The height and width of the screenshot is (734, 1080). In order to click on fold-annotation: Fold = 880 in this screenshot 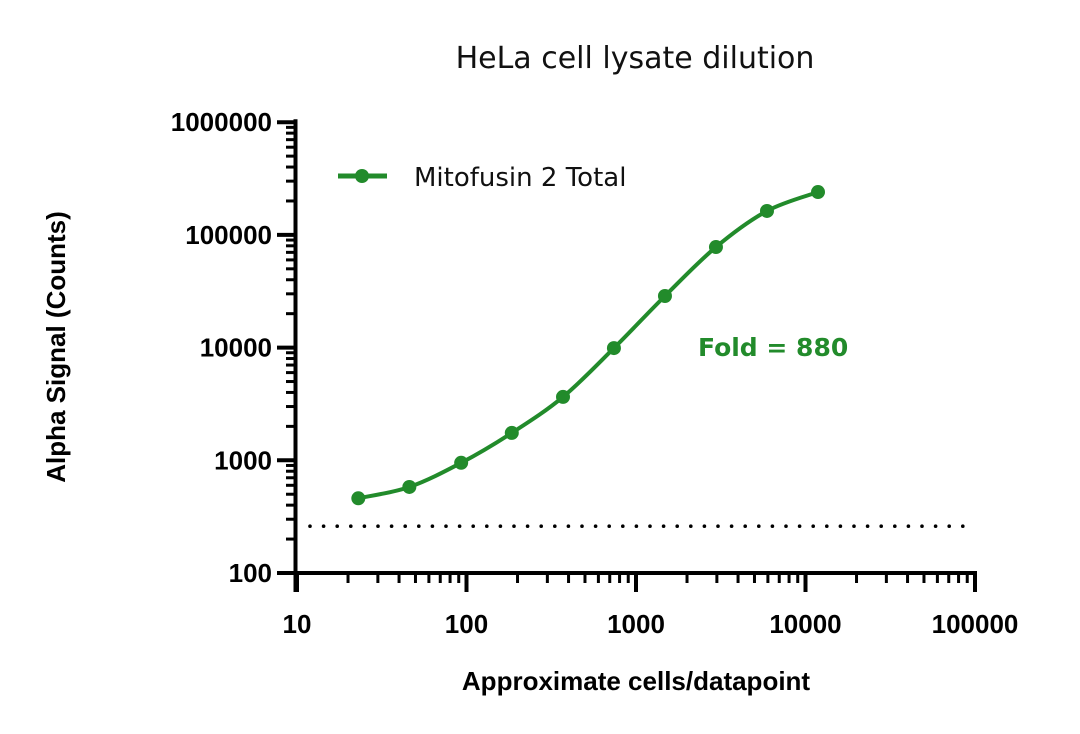, I will do `click(773, 347)`.